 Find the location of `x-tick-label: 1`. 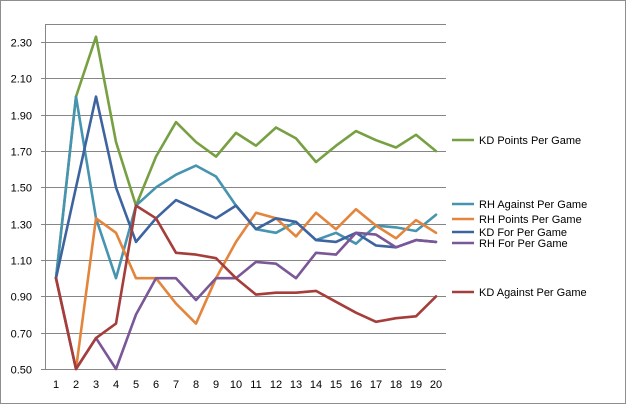

x-tick-label: 1 is located at coordinates (56, 385).